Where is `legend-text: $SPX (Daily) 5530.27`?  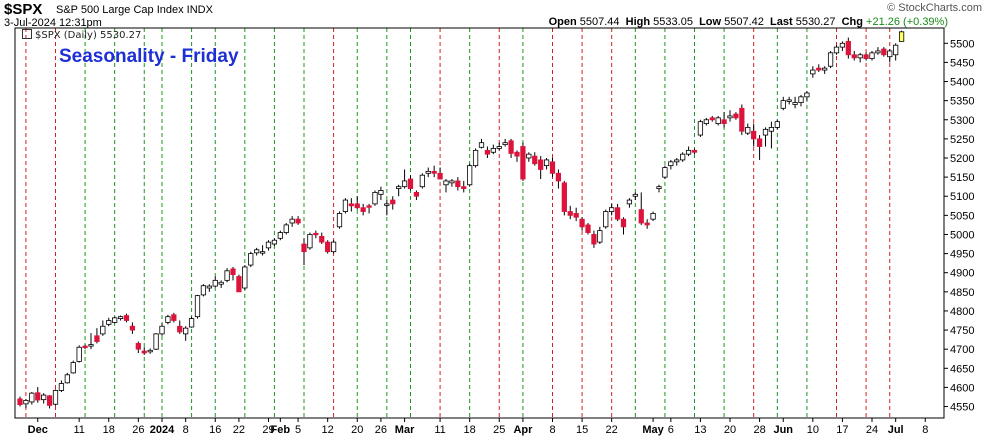
legend-text: $SPX (Daily) 5530.27 is located at coordinates (88, 35).